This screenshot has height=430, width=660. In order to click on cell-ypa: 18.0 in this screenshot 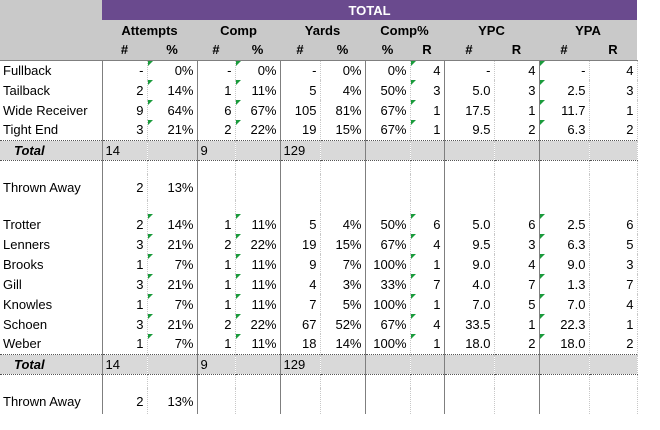, I will do `click(564, 344)`.